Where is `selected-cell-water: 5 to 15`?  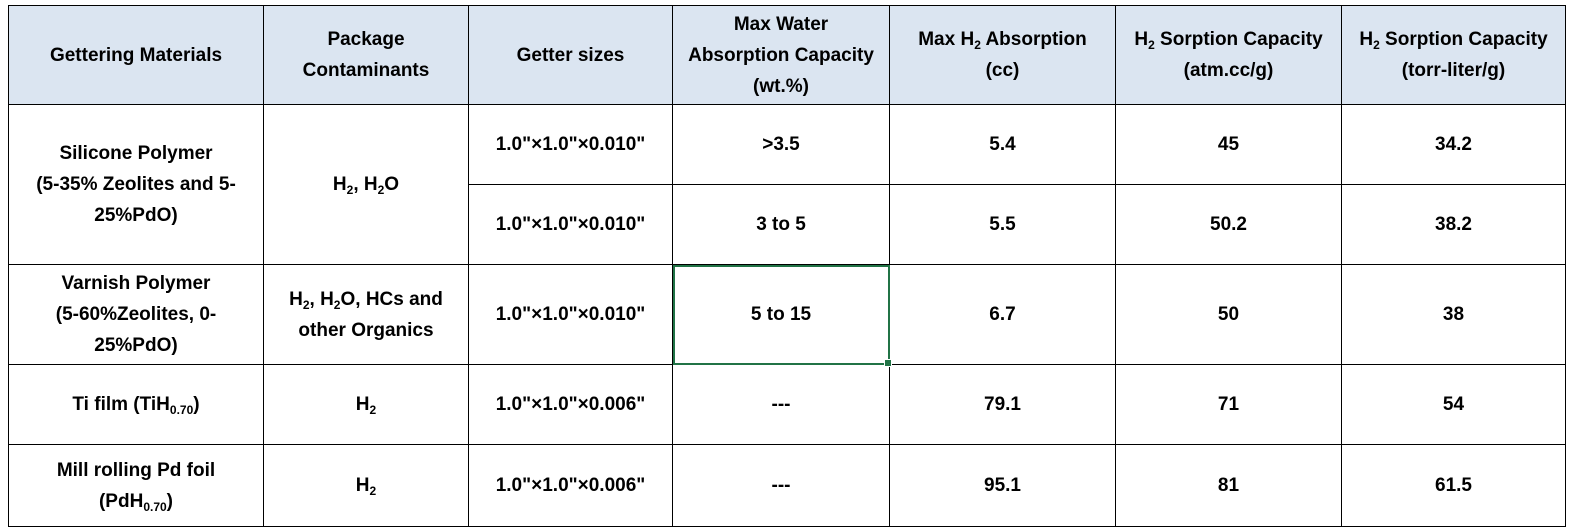 selected-cell-water: 5 to 15 is located at coordinates (782, 315).